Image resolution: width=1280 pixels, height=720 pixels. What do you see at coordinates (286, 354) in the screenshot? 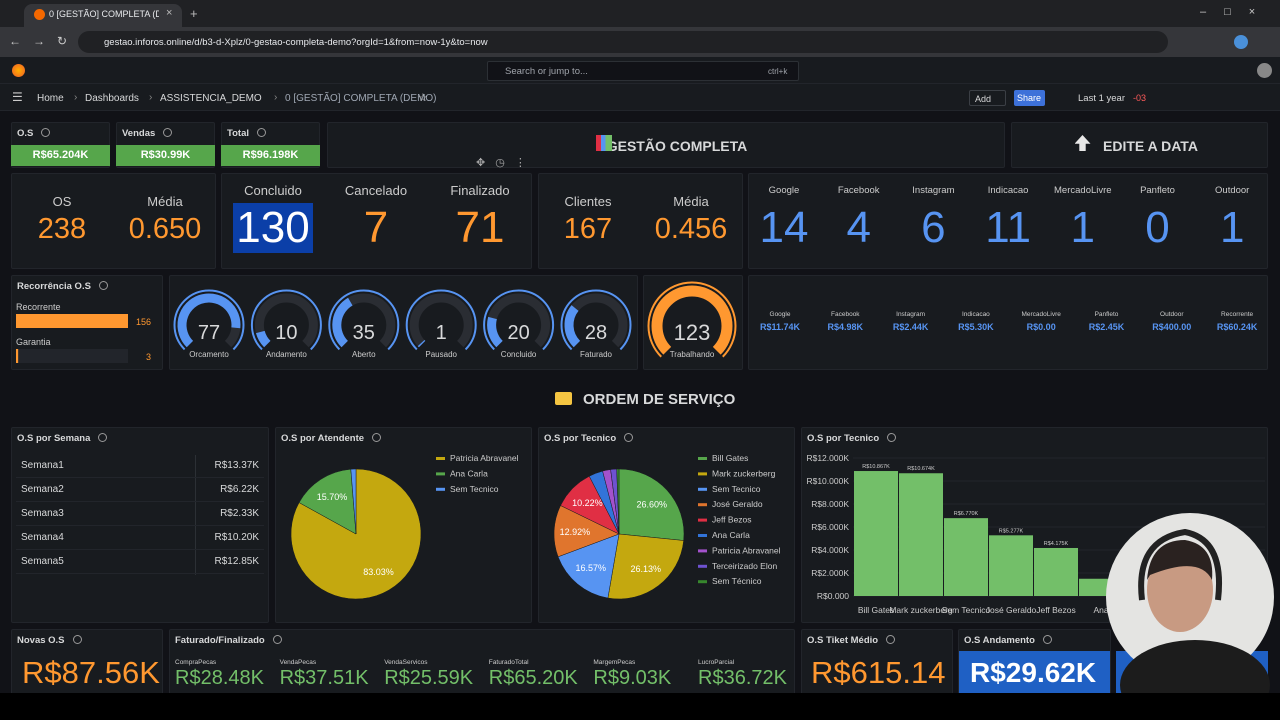
I see `gauge-label: Andamento` at bounding box center [286, 354].